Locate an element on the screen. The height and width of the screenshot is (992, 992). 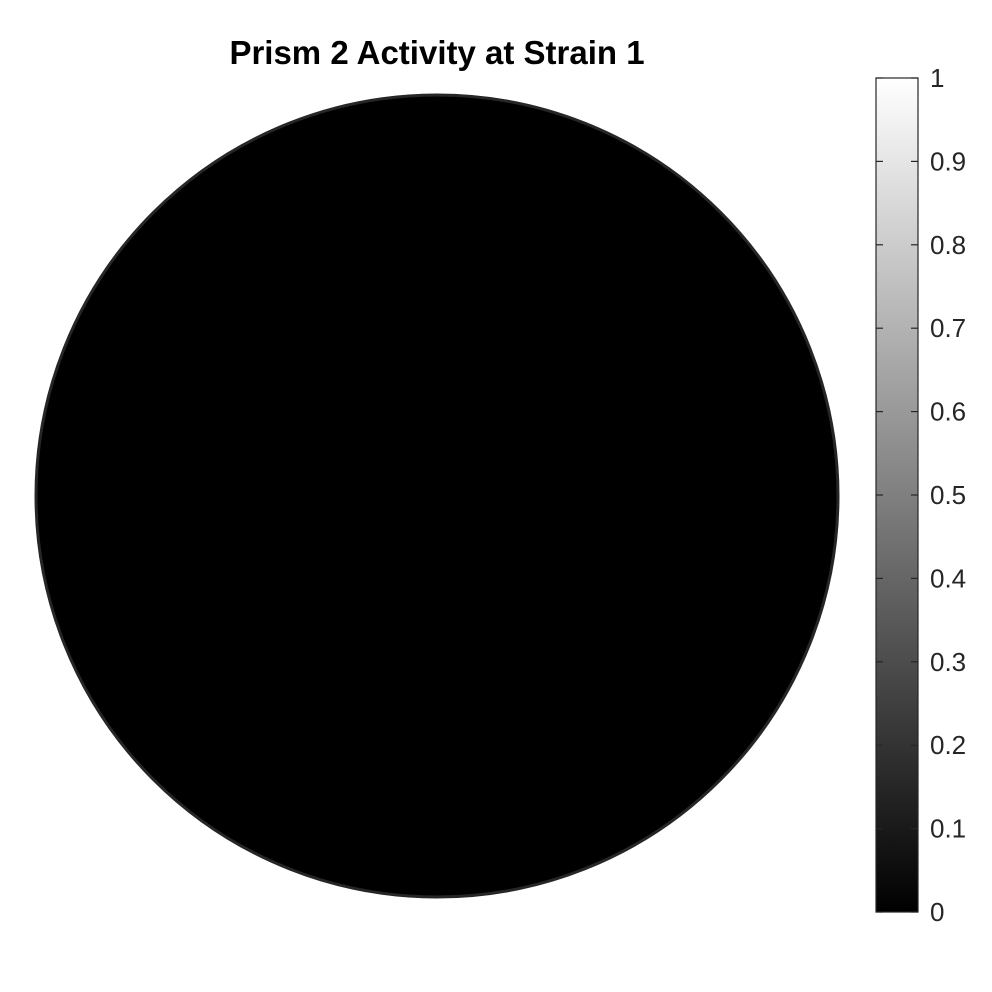
colorbar-tick-label: 0.5 is located at coordinates (948, 495).